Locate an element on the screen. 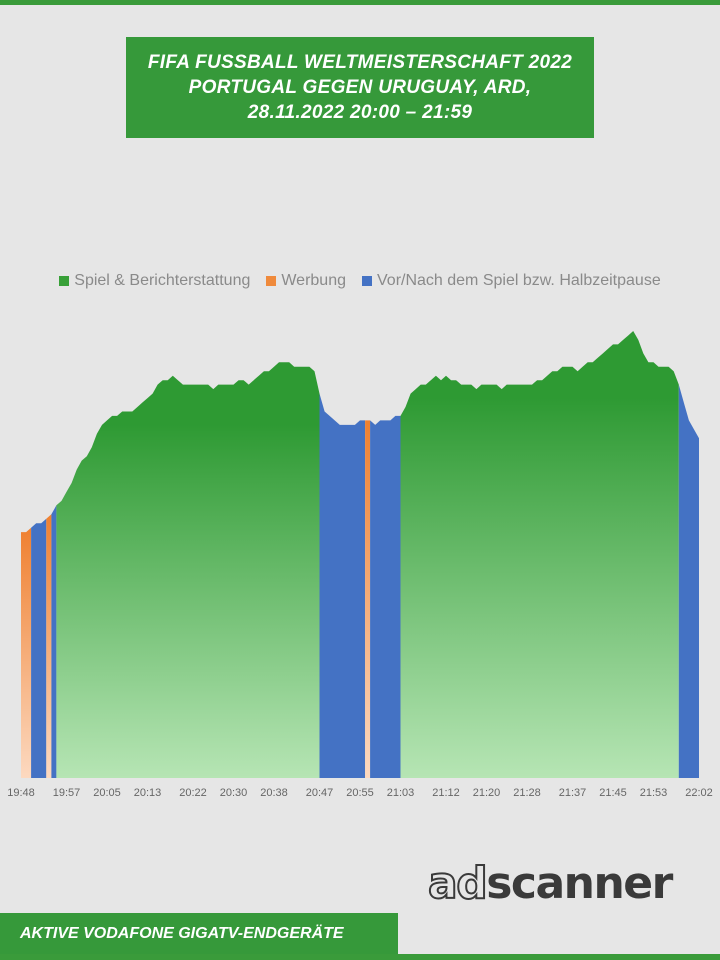 The height and width of the screenshot is (960, 720). legend-label-game: Spiel & Berichterstattung is located at coordinates (162, 280).